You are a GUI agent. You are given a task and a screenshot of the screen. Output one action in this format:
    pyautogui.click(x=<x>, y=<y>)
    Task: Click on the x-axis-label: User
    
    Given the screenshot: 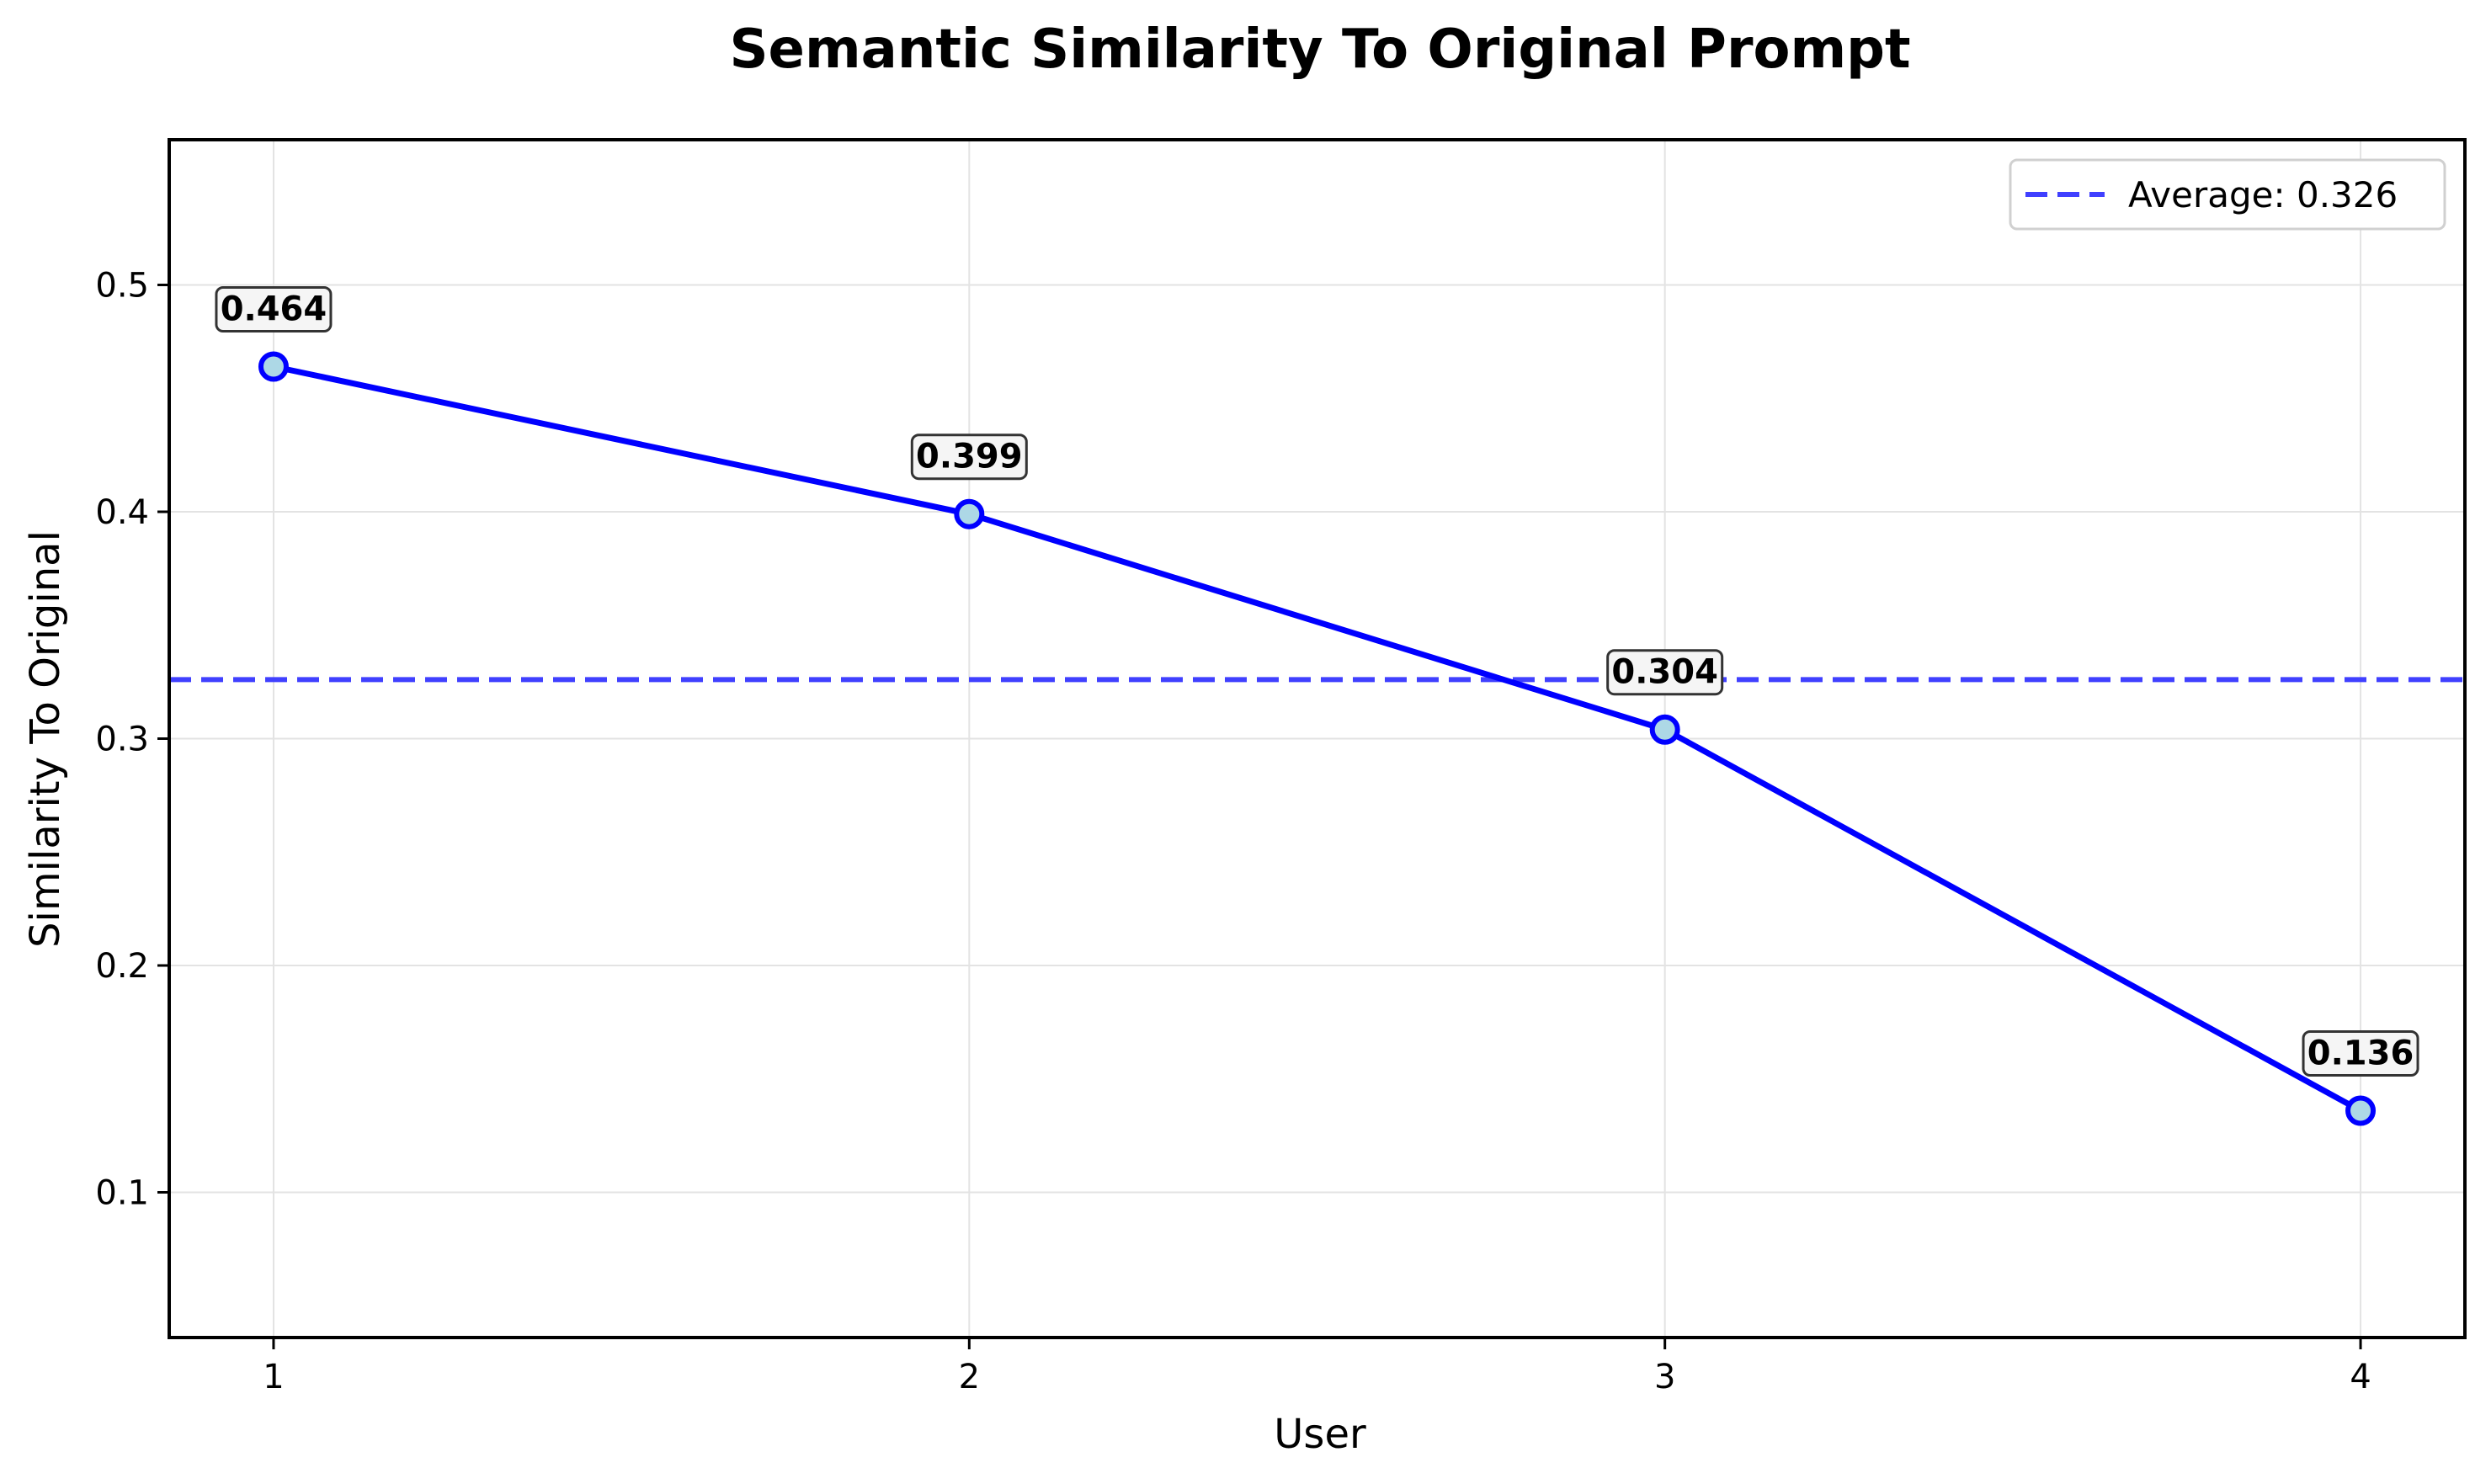 What is the action you would take?
    pyautogui.click(x=1320, y=1434)
    